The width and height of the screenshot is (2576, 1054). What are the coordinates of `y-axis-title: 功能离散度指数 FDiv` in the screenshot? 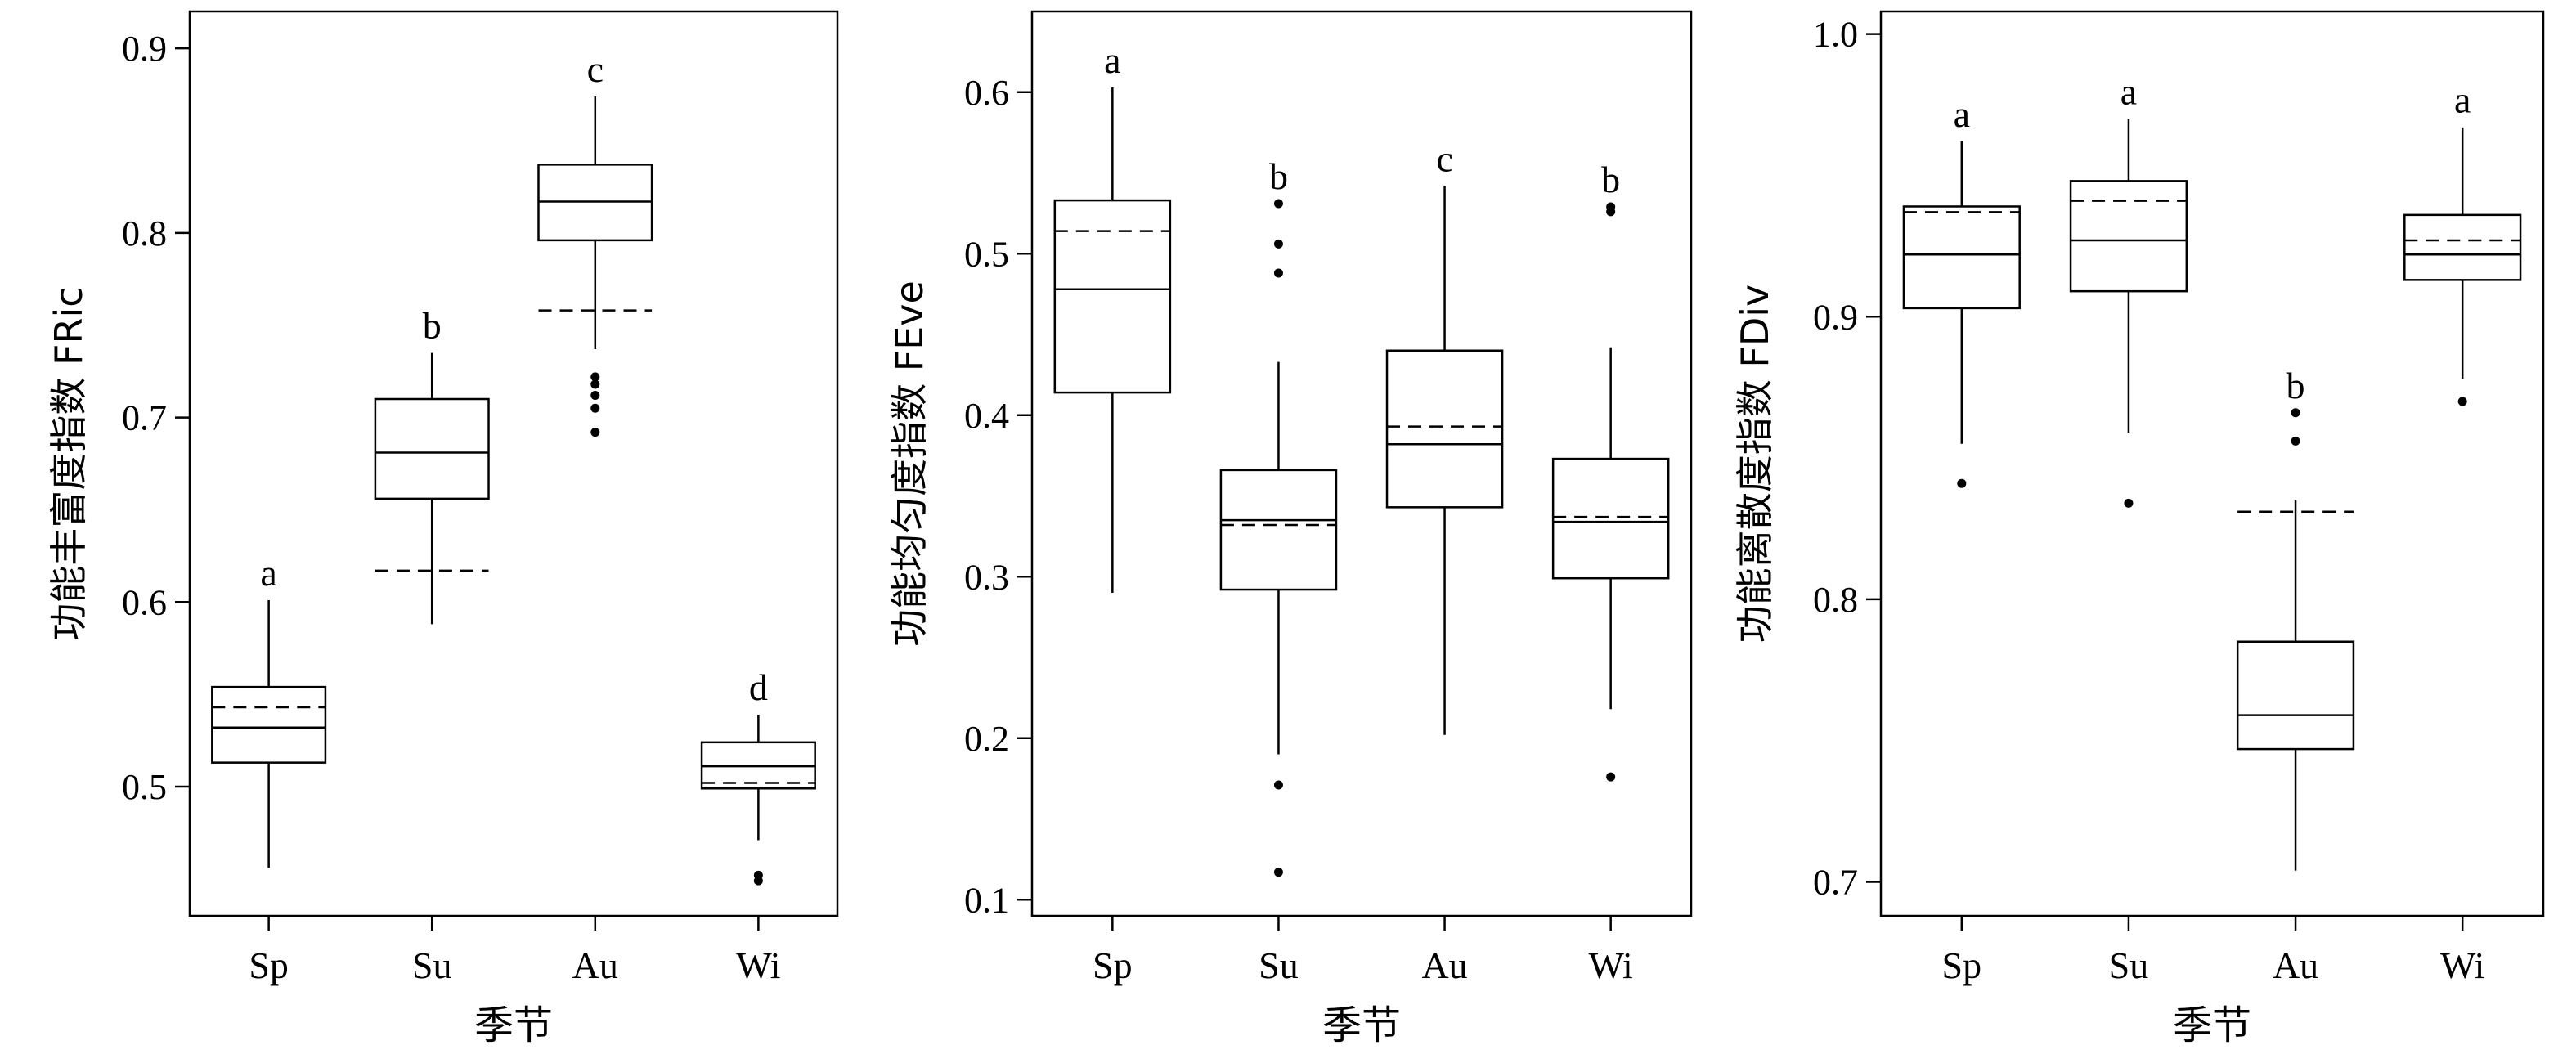 It's located at (1755, 464).